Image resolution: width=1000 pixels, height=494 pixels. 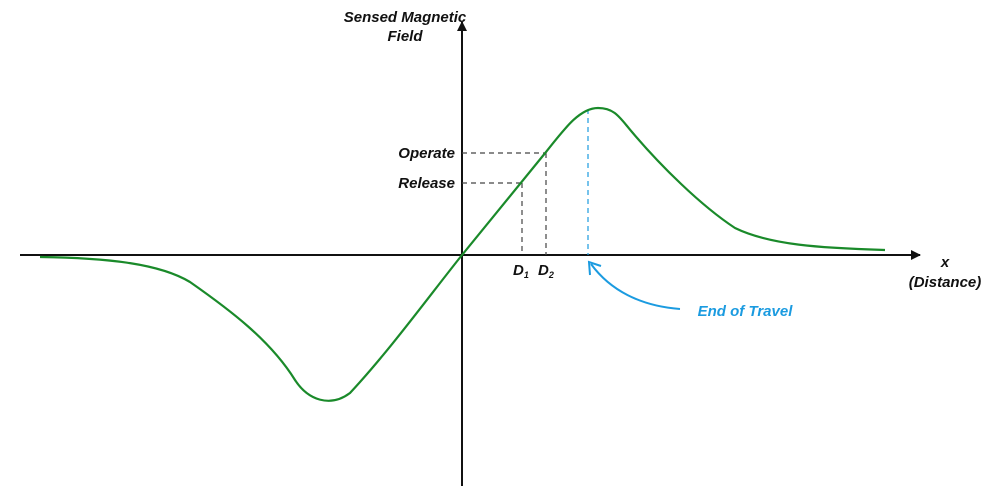 What do you see at coordinates (426, 183) in the screenshot?
I see `release-label: Release` at bounding box center [426, 183].